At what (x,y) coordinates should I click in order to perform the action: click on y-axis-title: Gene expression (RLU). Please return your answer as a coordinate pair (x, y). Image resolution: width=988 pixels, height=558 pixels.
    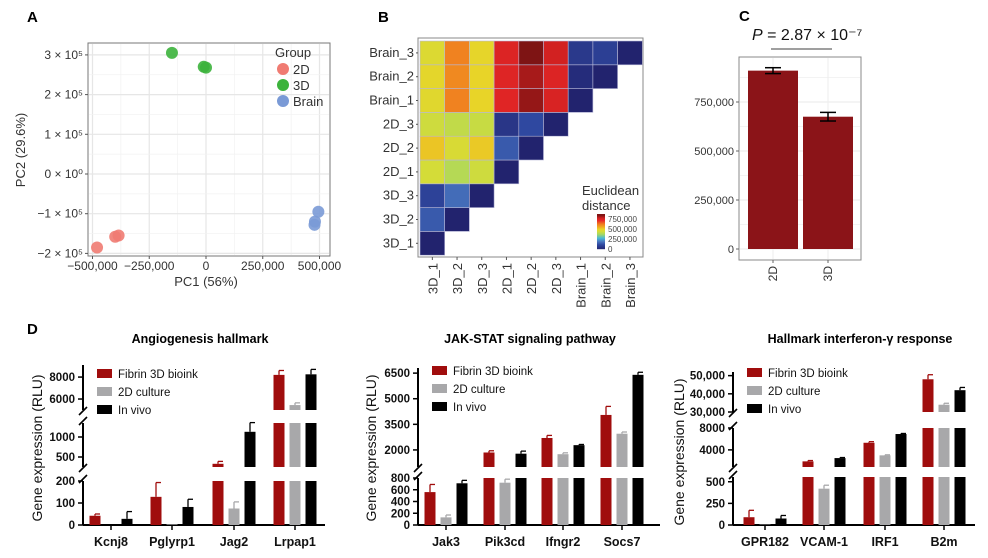
    Looking at the image, I should click on (37, 447).